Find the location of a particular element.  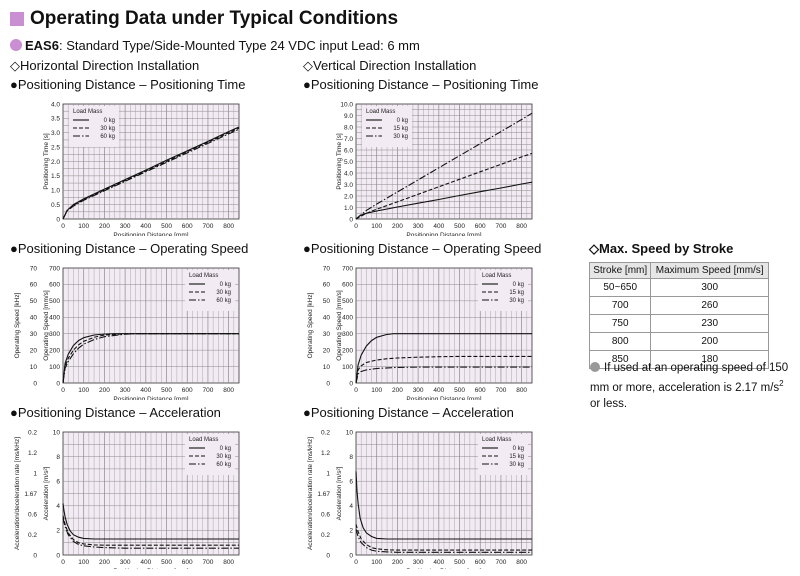

y2-tick-label: 1 is located at coordinates (35, 473).